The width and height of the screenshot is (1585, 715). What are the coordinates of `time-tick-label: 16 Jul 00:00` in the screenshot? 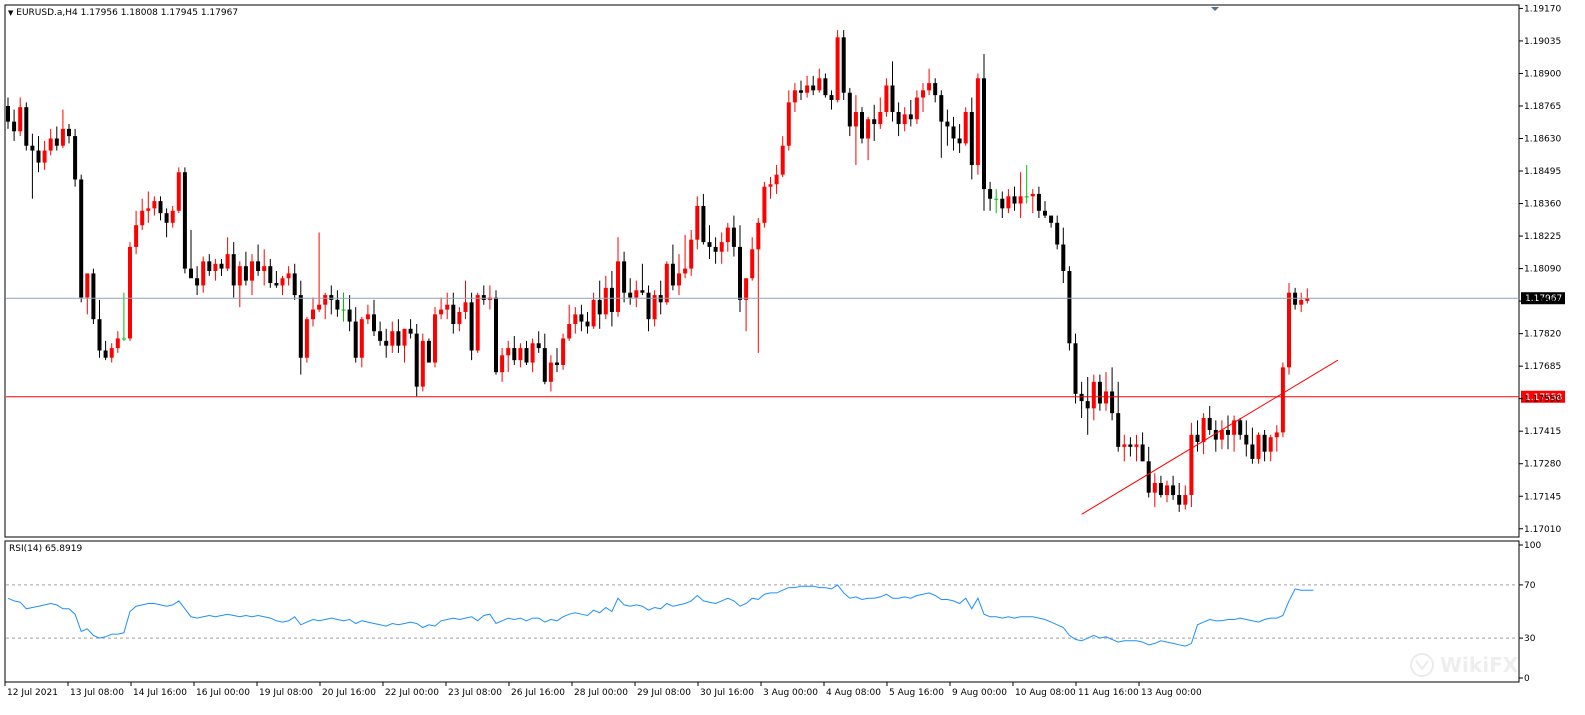 It's located at (223, 693).